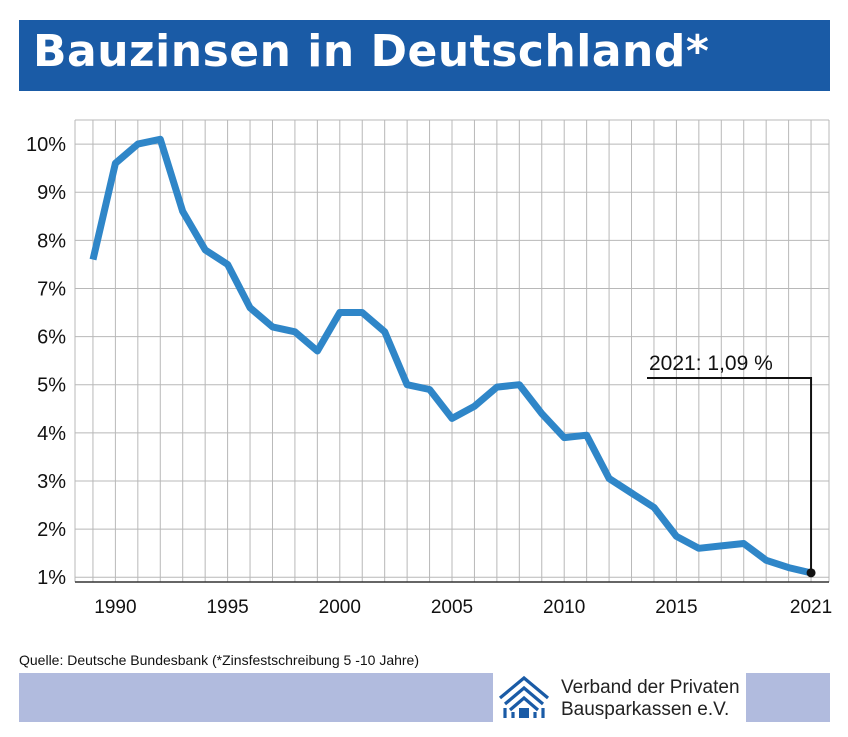 The image size is (848, 737). What do you see at coordinates (650, 687) in the screenshot?
I see `logo-text-line1: Verband der Privaten` at bounding box center [650, 687].